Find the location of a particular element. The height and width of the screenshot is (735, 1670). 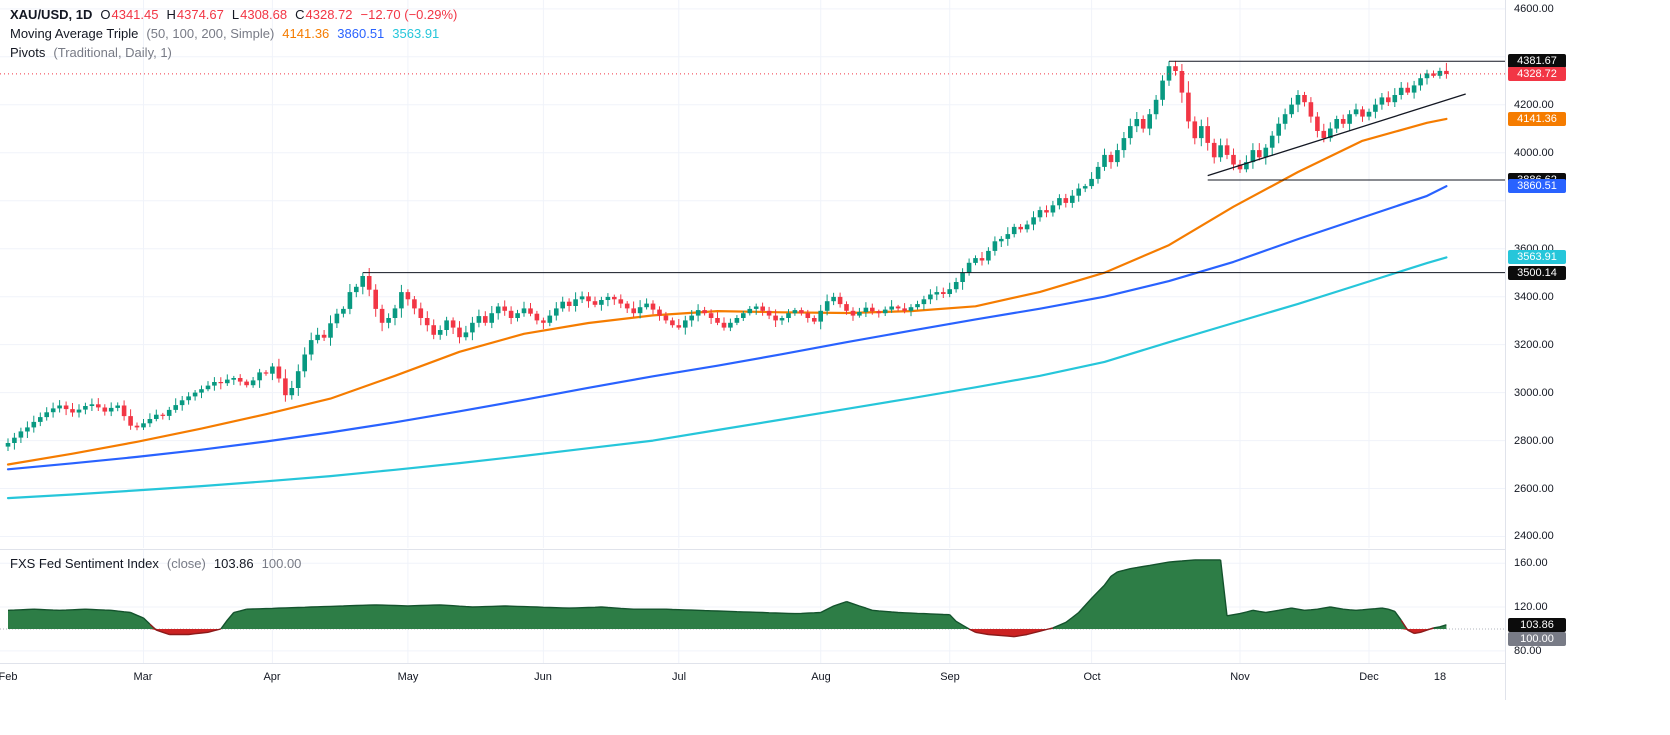

time-axis-month-label: Feb is located at coordinates (9, 677).